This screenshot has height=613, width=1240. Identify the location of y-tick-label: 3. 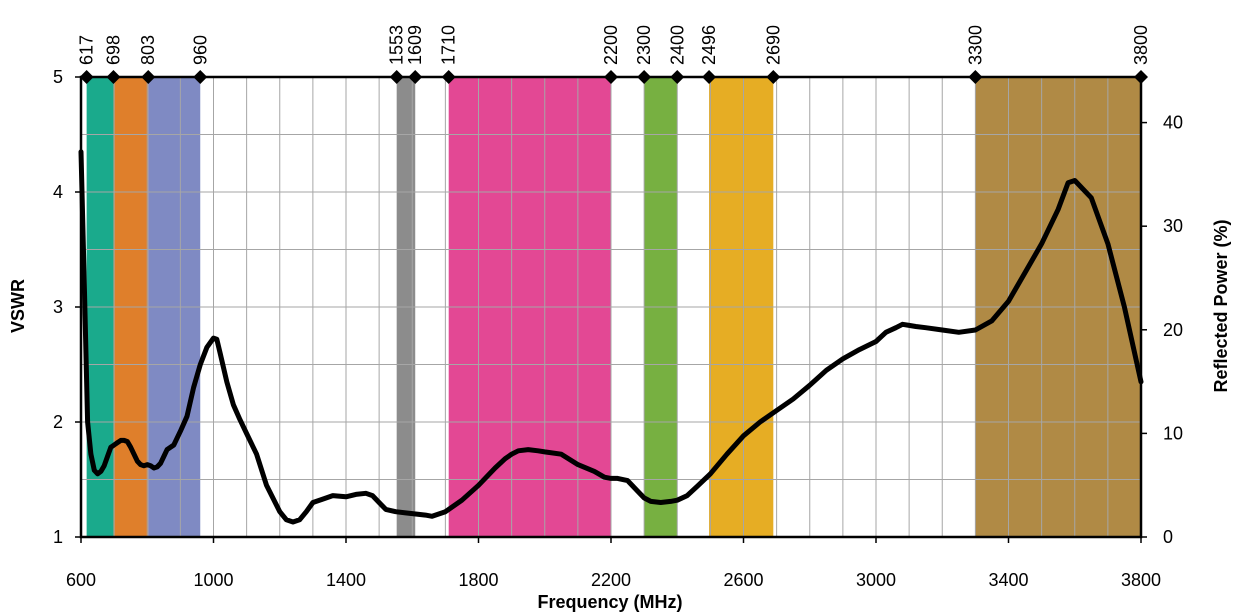
(58, 307).